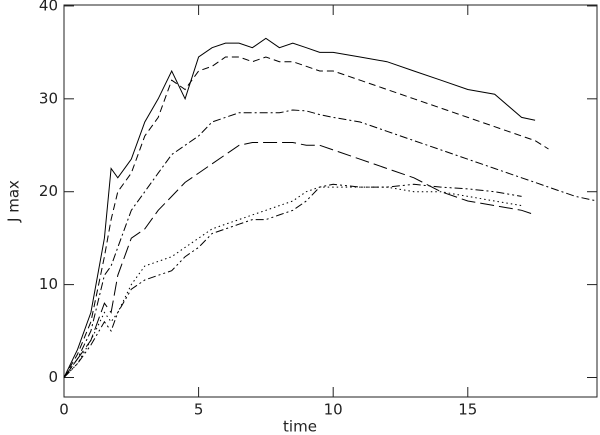  I want to click on x-axis-label: time, so click(300, 426).